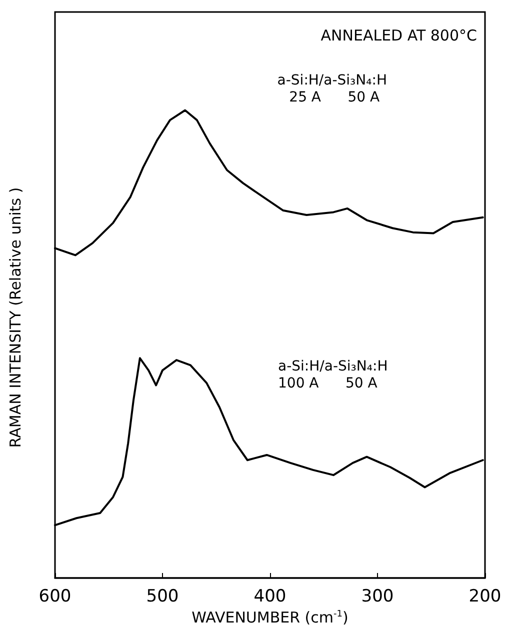  Describe the element at coordinates (270, 596) in the screenshot. I see `x-tick-label: 400` at that location.